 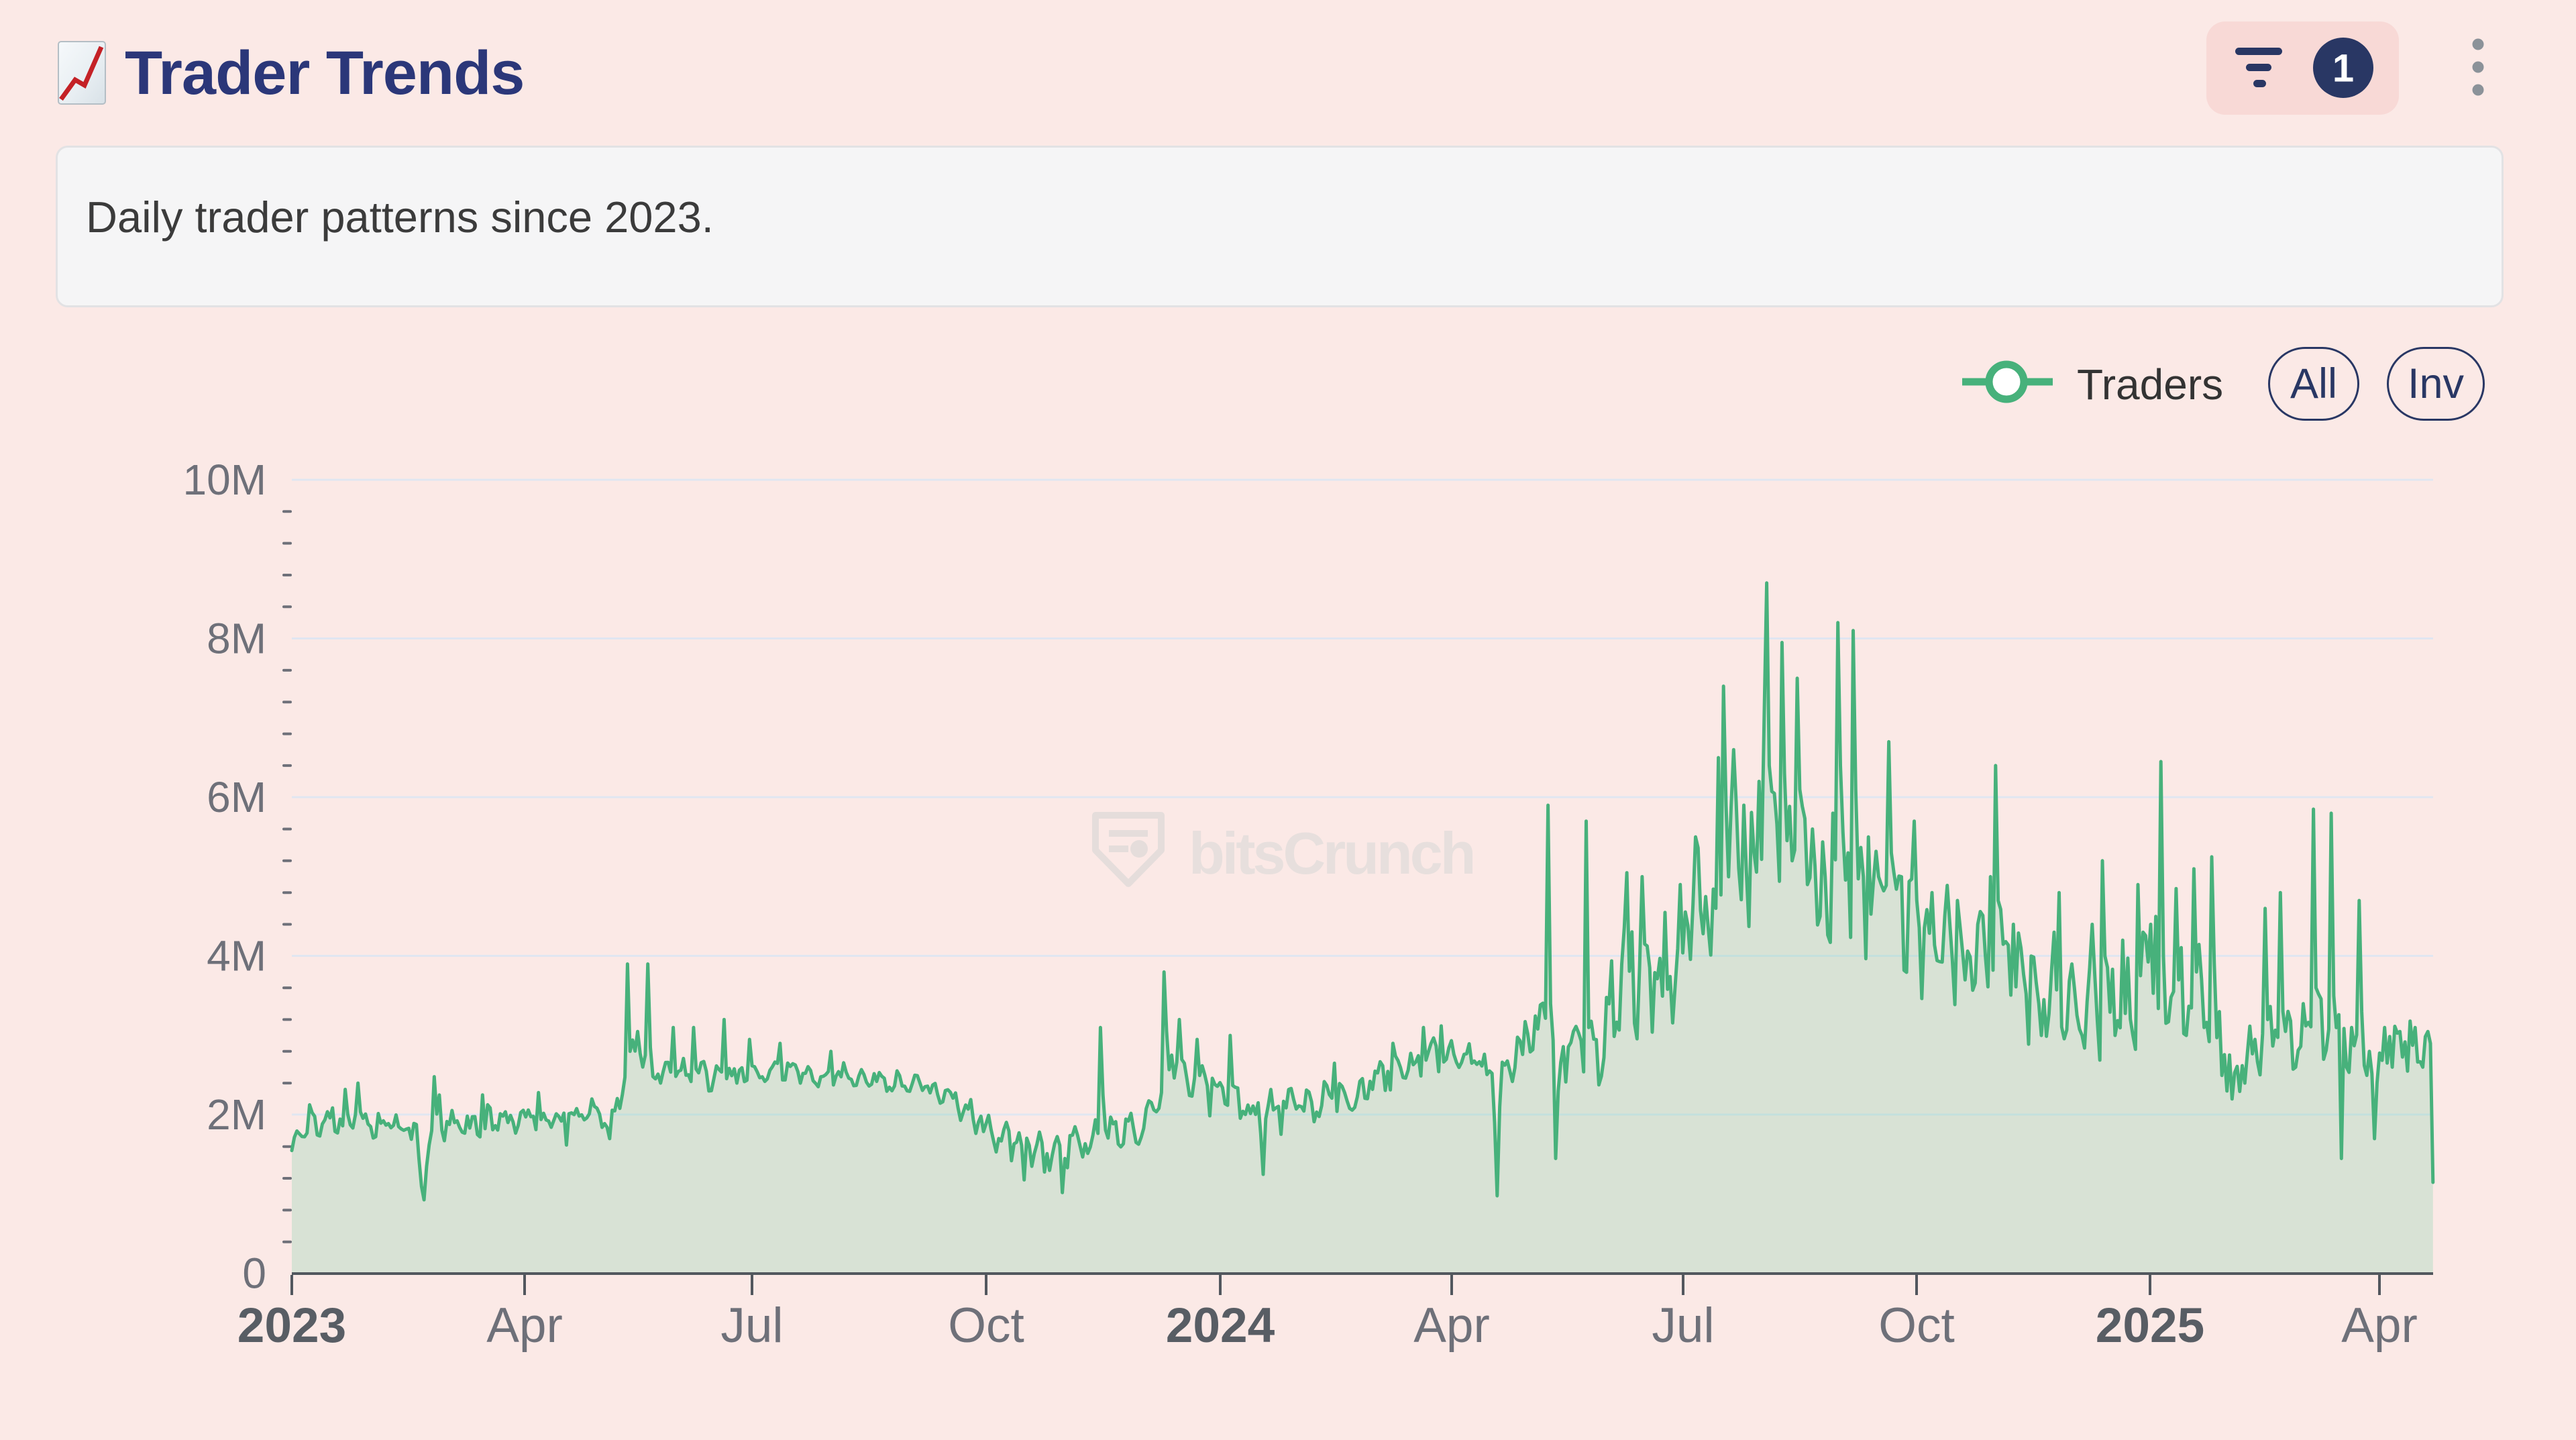 What do you see at coordinates (236, 956) in the screenshot?
I see `svg-text: 4M` at bounding box center [236, 956].